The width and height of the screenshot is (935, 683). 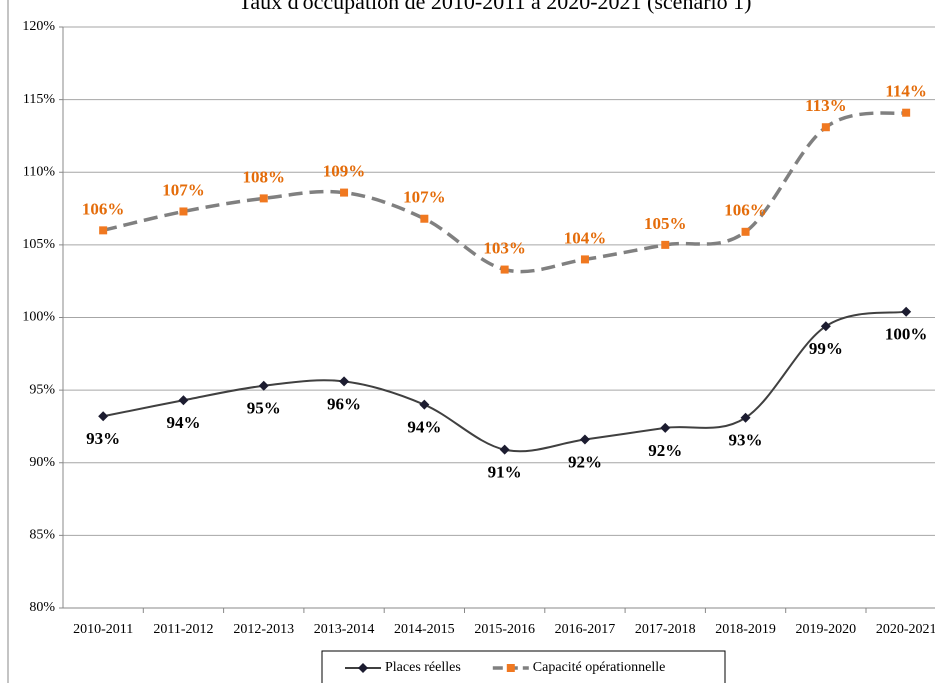 What do you see at coordinates (264, 176) in the screenshot?
I see `data-label: 108%` at bounding box center [264, 176].